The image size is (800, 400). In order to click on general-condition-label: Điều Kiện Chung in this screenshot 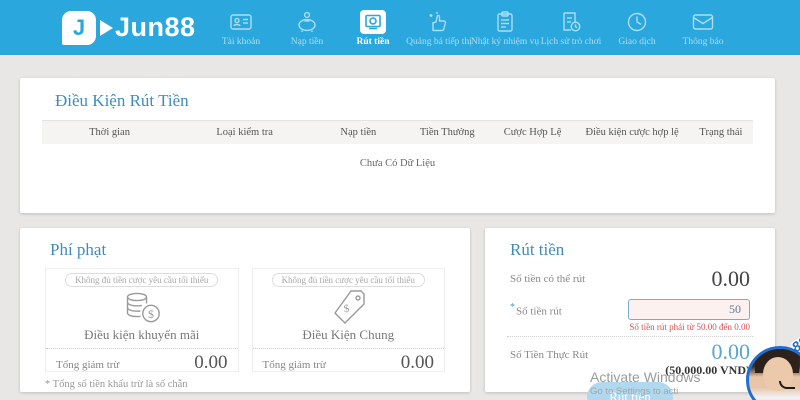, I will do `click(348, 334)`.